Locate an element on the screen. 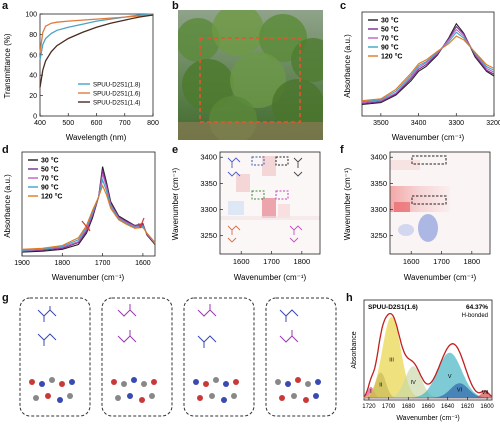 Image resolution: width=500 pixels, height=425 pixels. panel-letter-e: e is located at coordinates (175, 150).